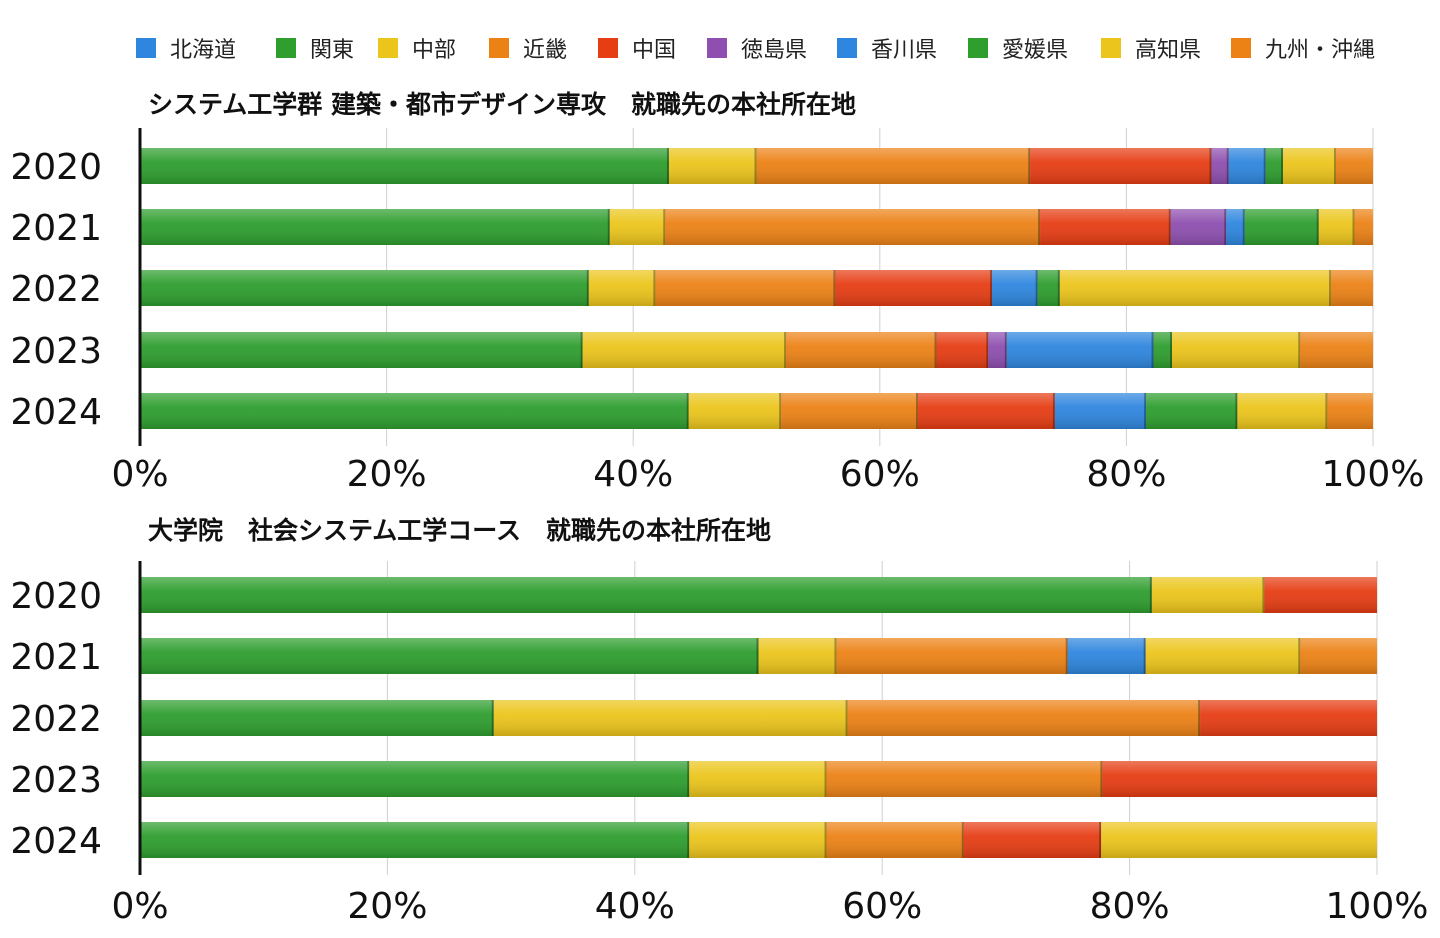  Describe the element at coordinates (434, 50) in the screenshot. I see `legend-label-3: 中部` at that location.